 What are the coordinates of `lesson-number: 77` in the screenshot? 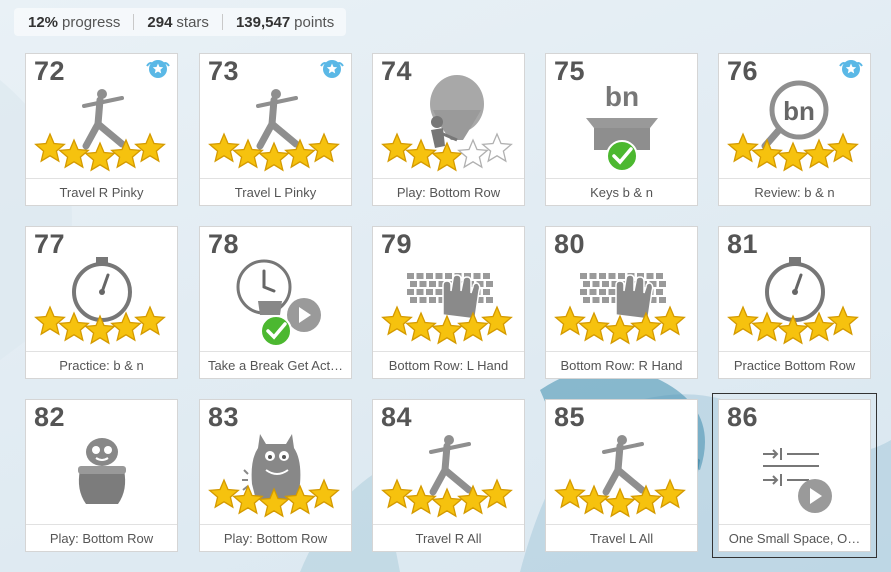 It's located at (50, 244).